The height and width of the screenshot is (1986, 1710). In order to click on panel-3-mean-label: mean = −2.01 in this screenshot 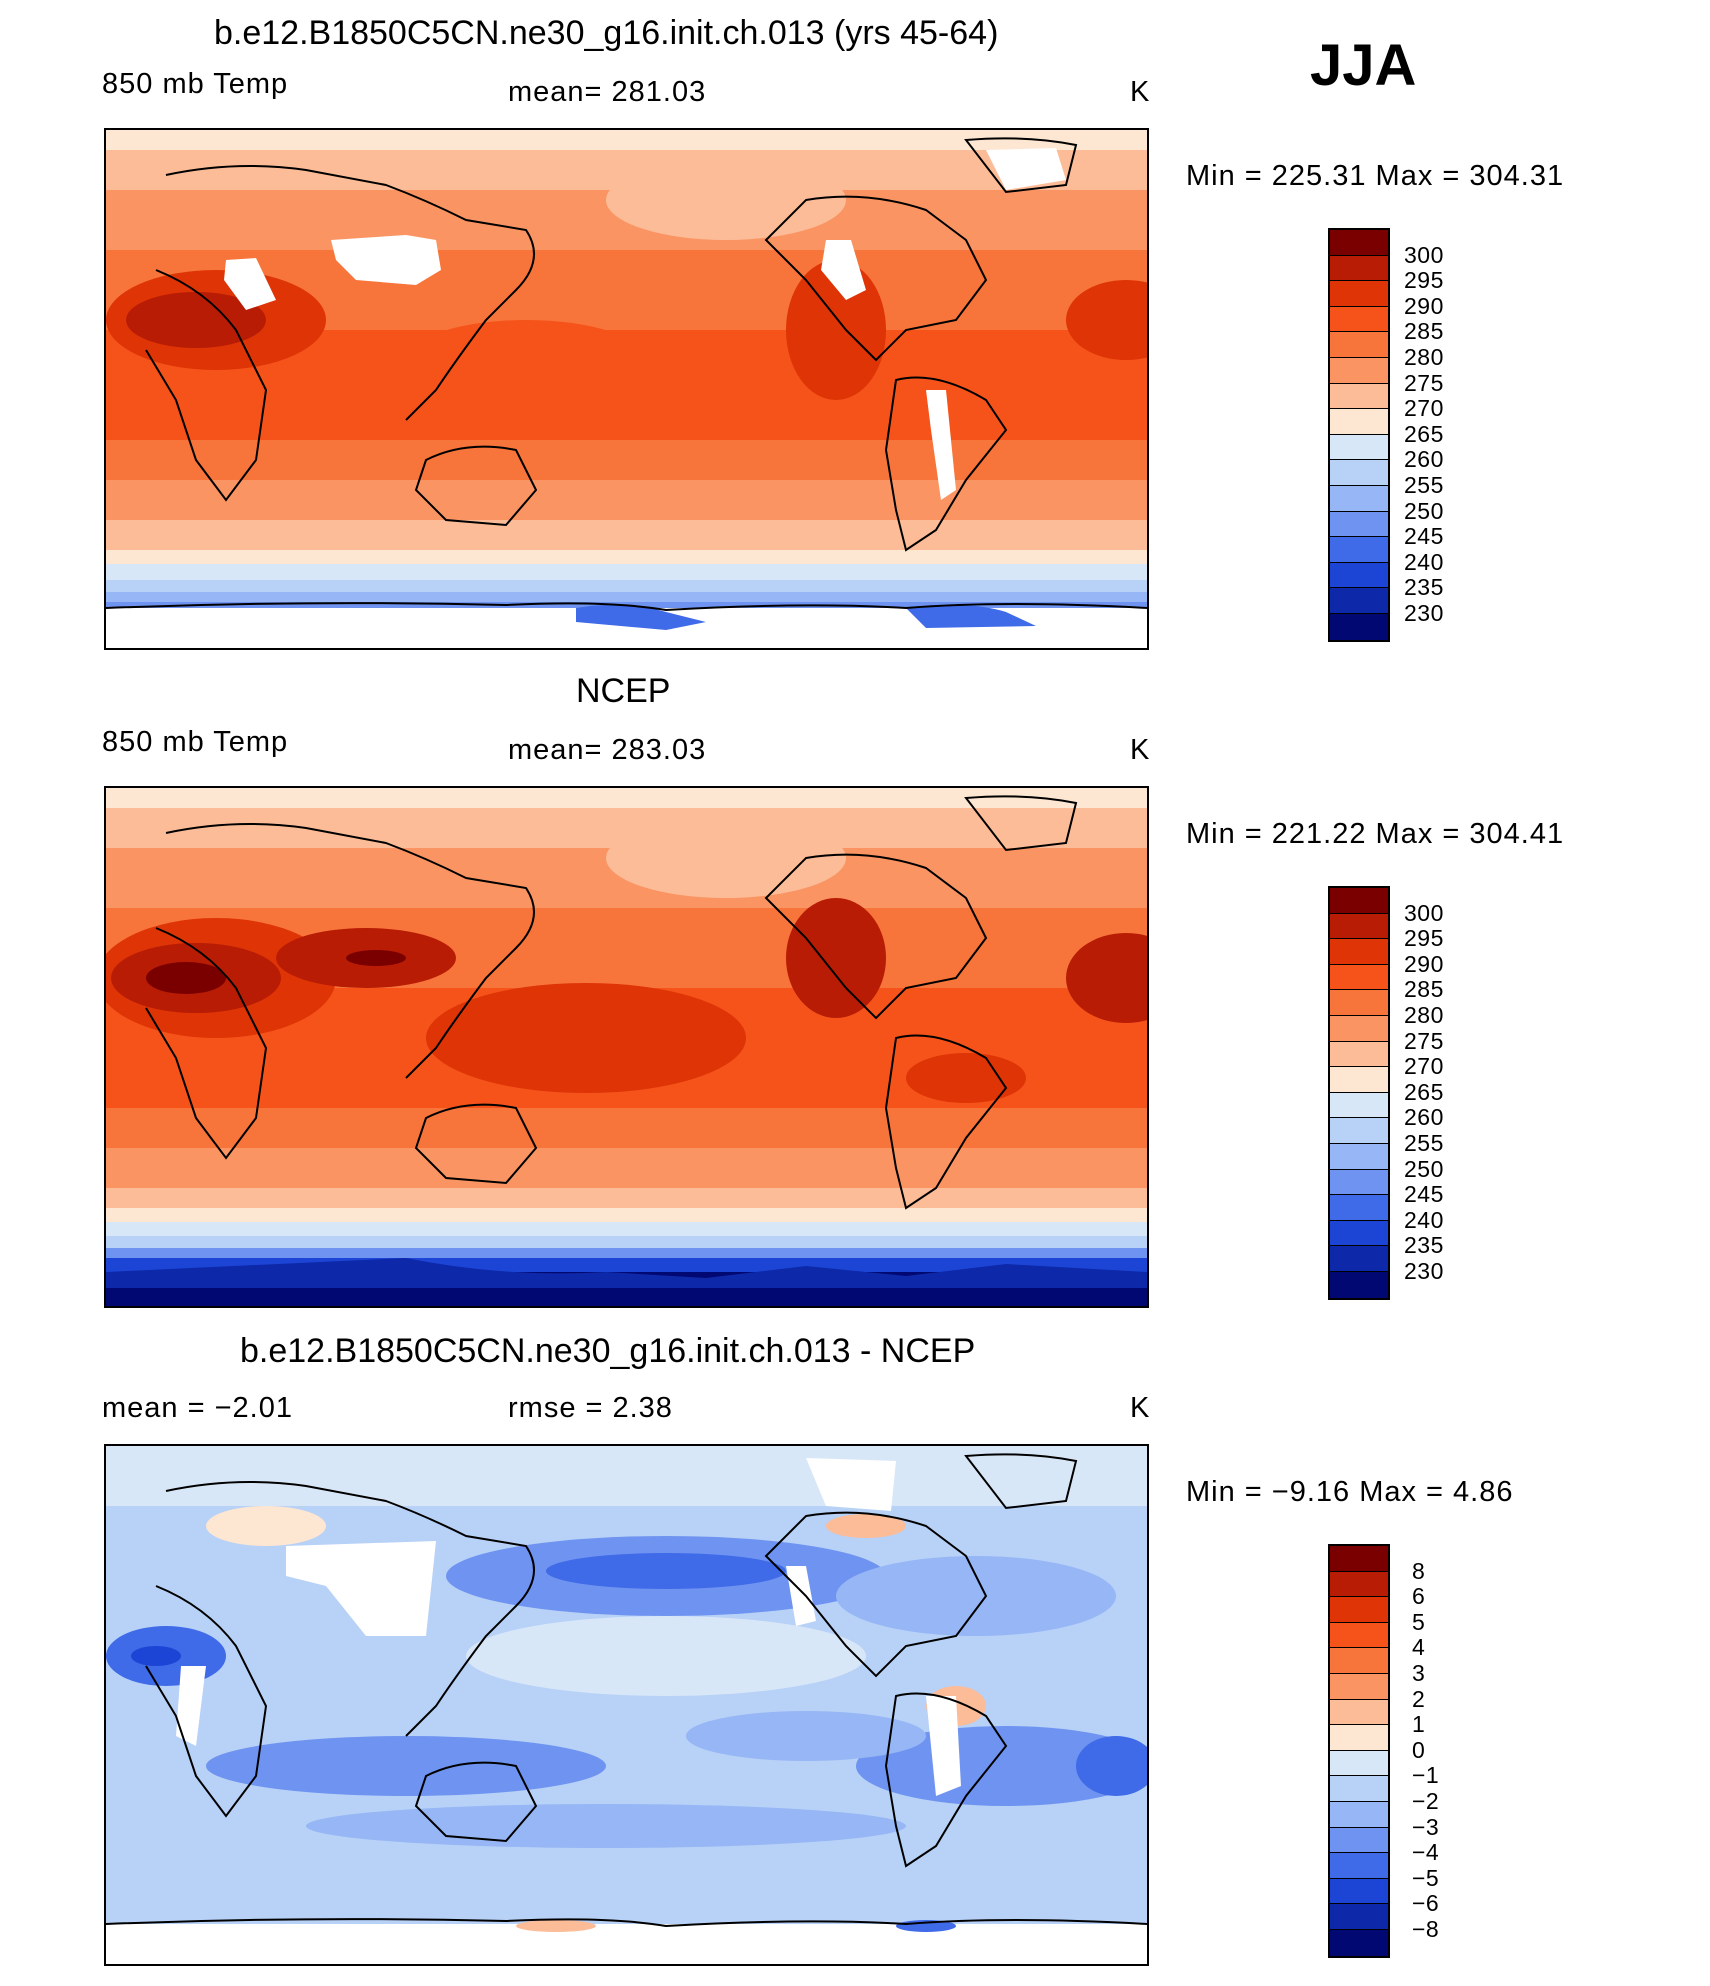, I will do `click(197, 1408)`.